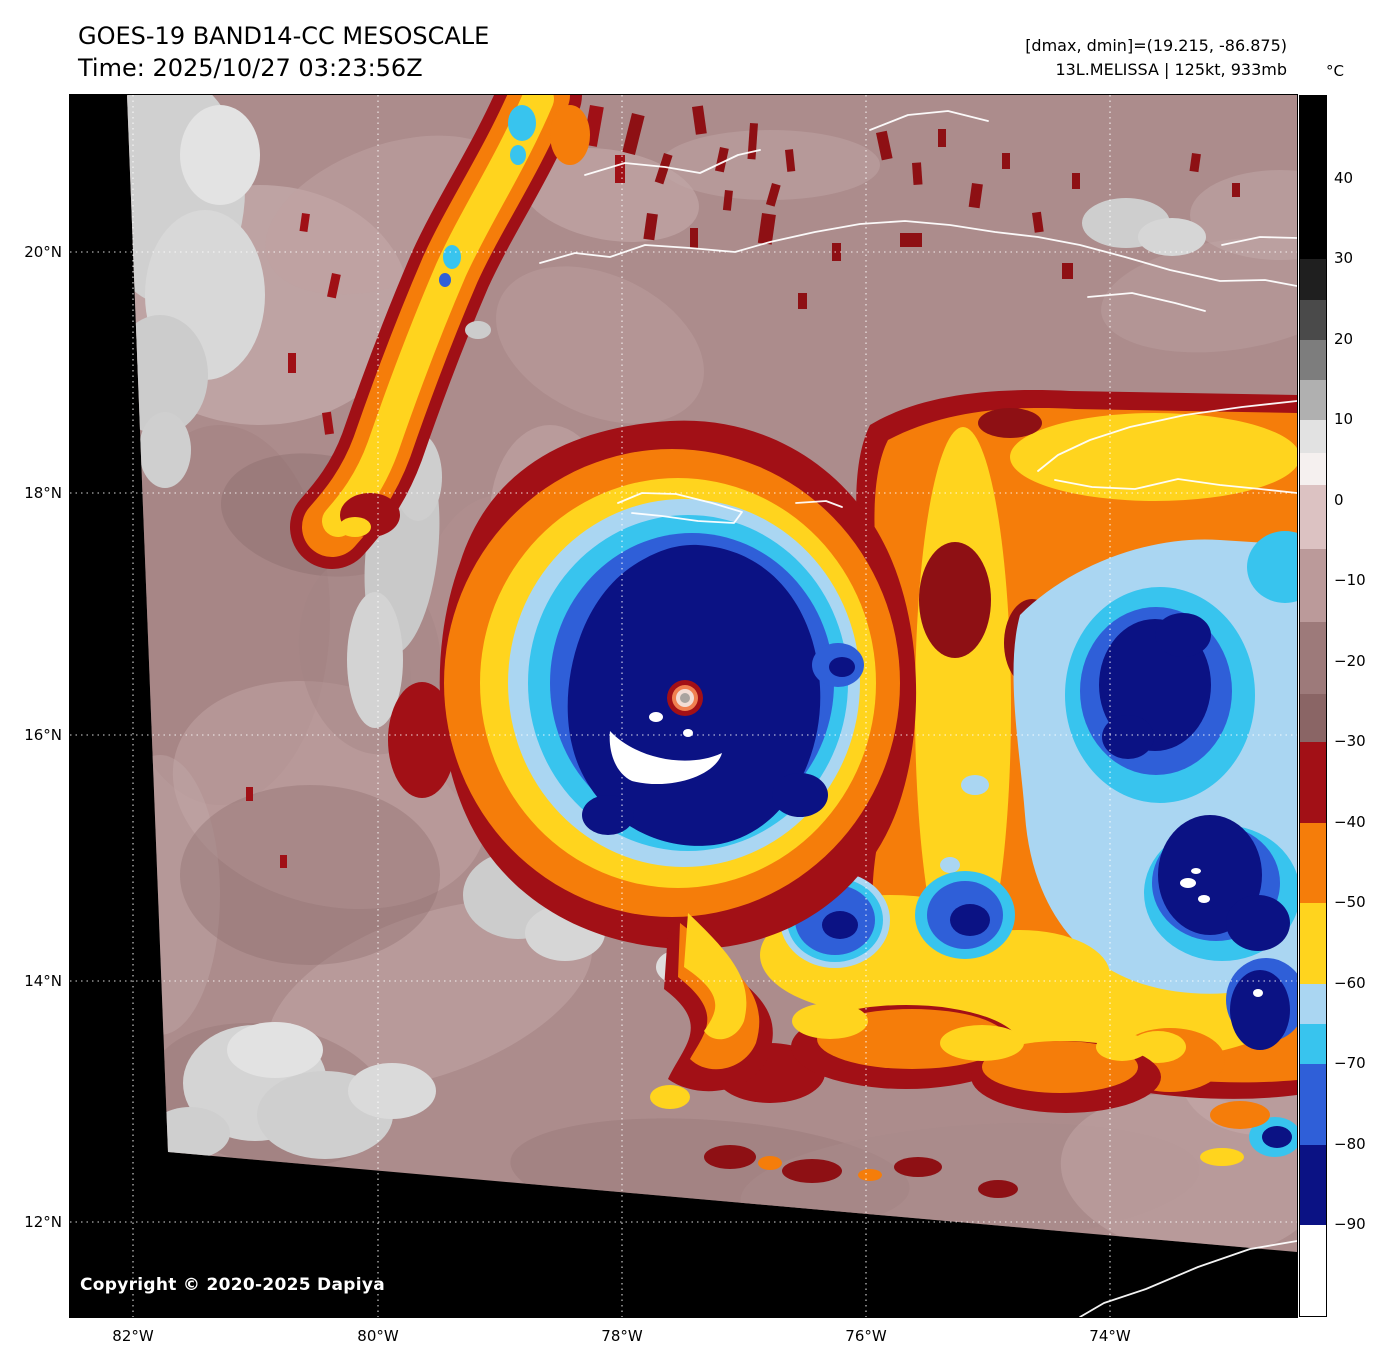 This screenshot has height=1359, width=1390. Describe the element at coordinates (457, 332) in the screenshot. I see `nw-convective-band` at that location.